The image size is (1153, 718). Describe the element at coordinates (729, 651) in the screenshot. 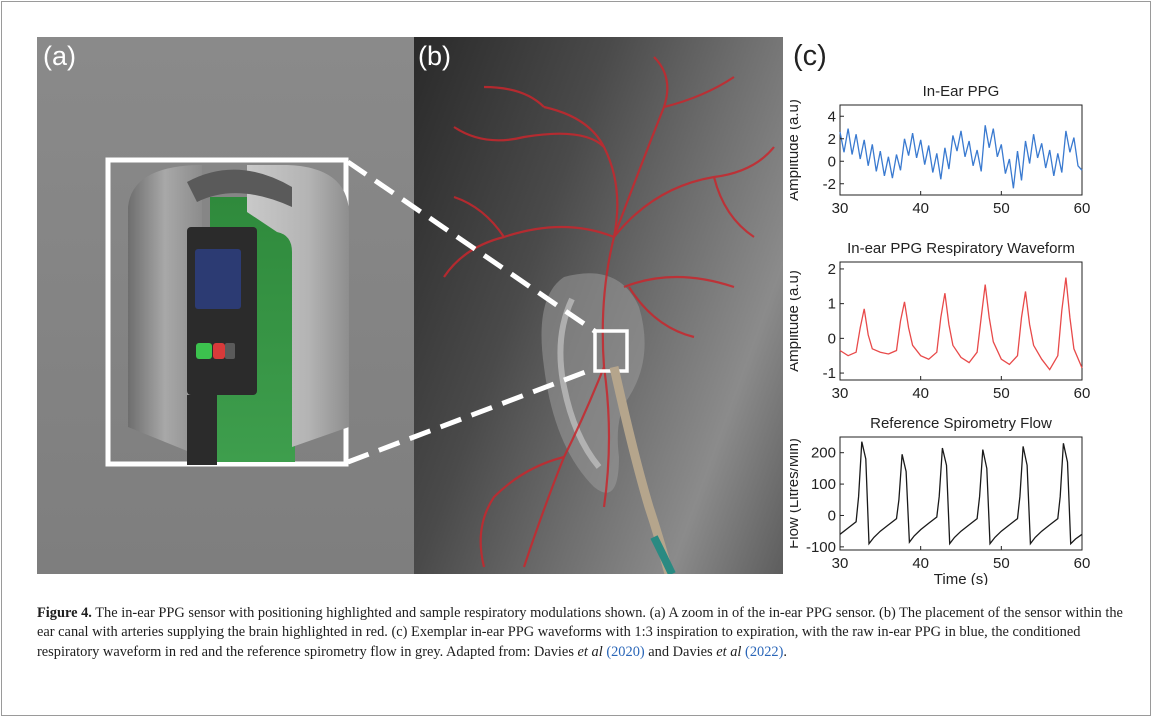

I see `caption-etal-2: et al` at that location.